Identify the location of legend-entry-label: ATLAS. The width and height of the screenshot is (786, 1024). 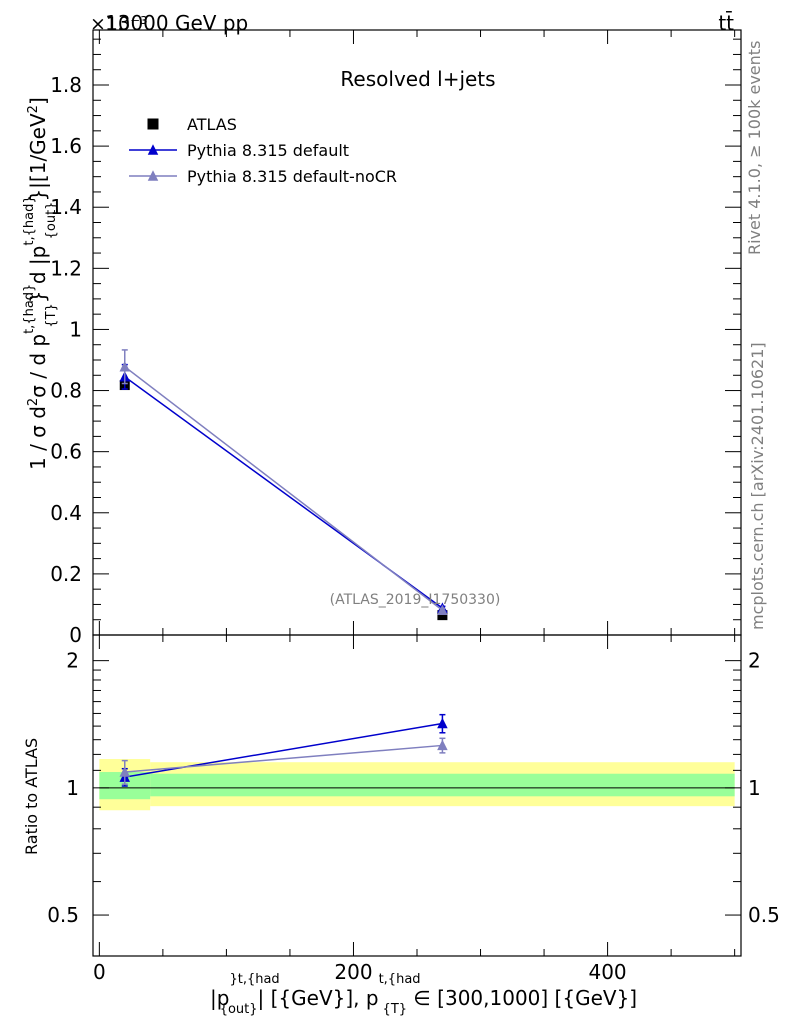
(212, 124).